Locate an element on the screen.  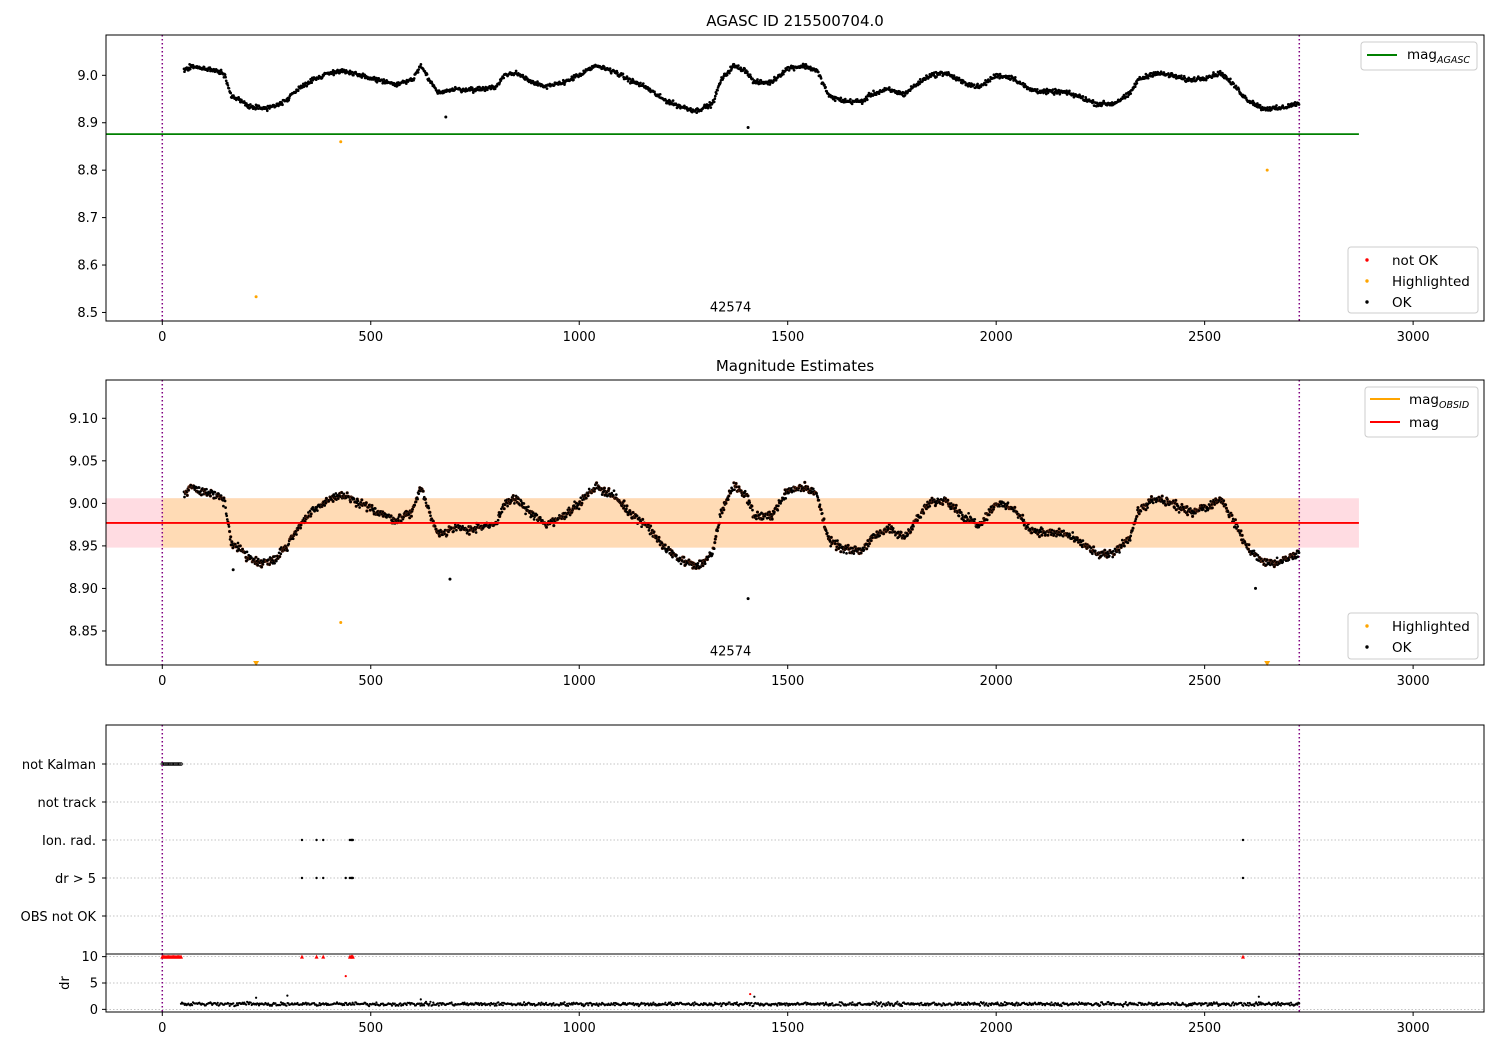
mid-legend-mag-label: mag is located at coordinates (1424, 423).